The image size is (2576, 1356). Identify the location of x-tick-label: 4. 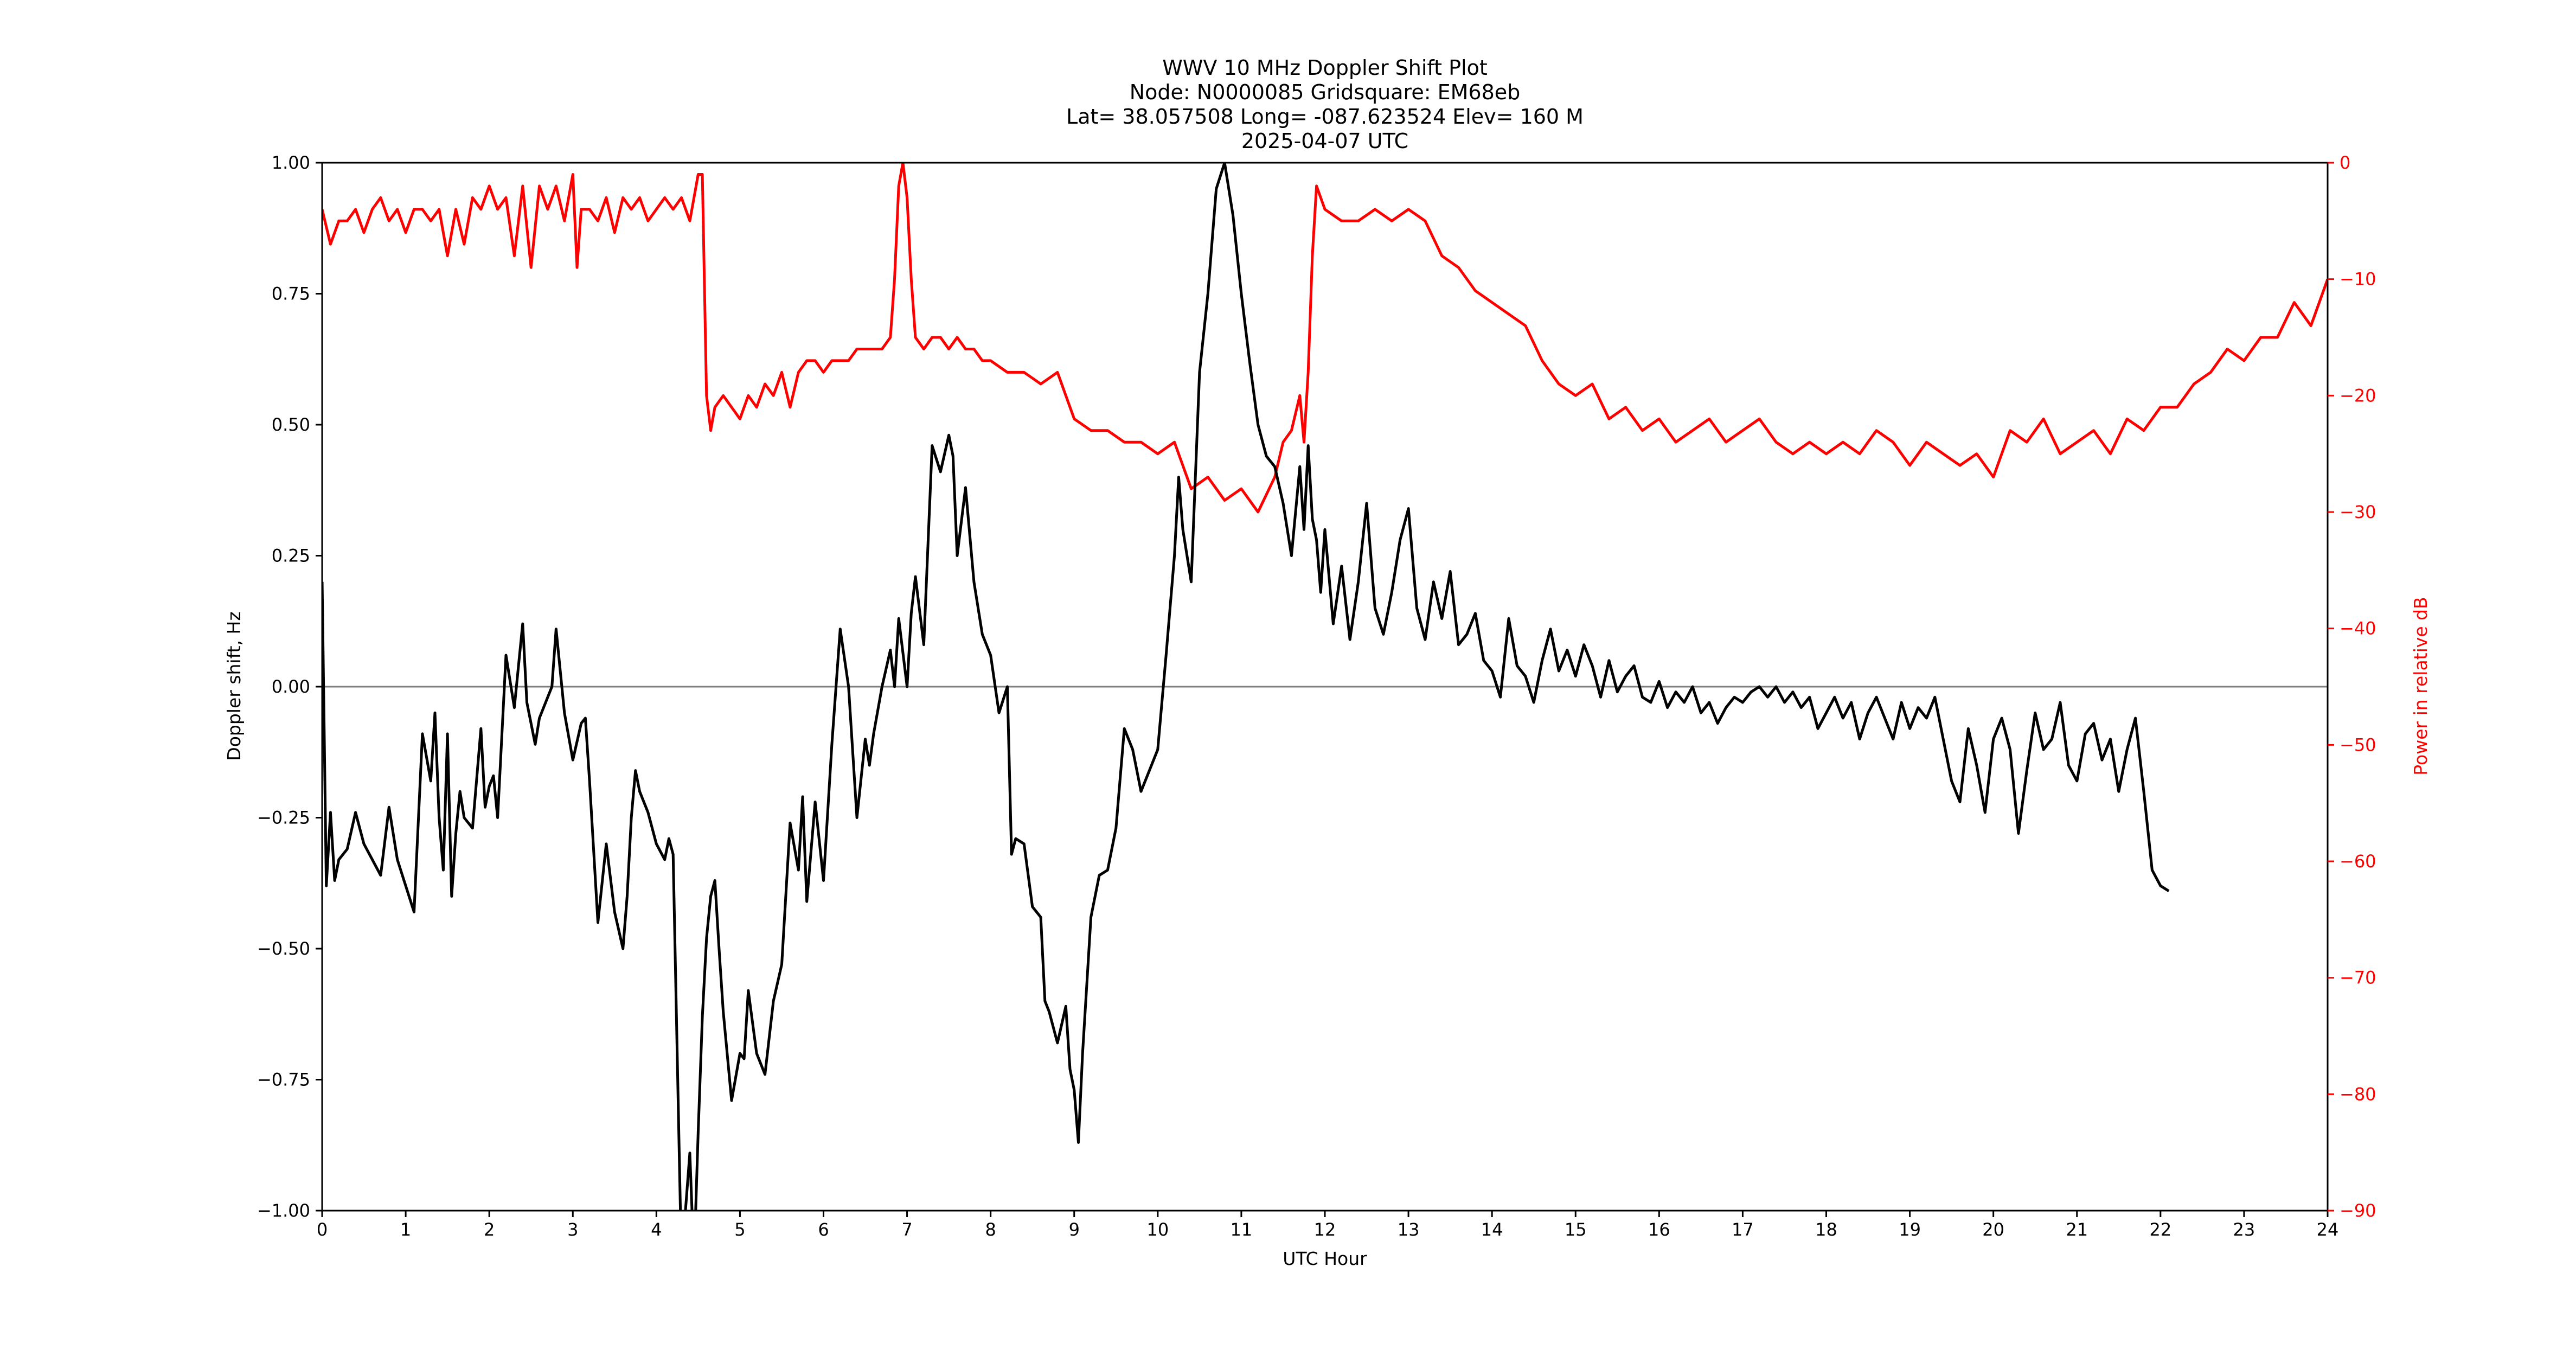
(656, 1229).